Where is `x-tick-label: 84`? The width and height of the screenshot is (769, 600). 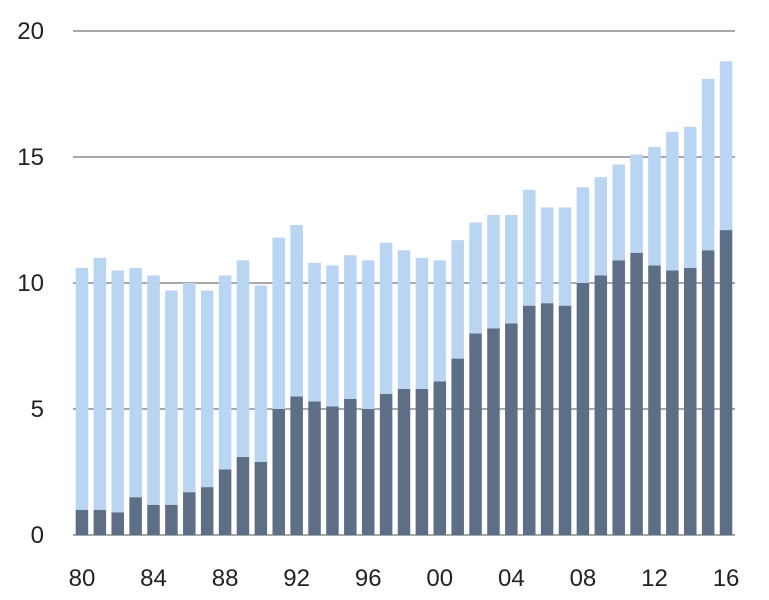
x-tick-label: 84 is located at coordinates (153, 578).